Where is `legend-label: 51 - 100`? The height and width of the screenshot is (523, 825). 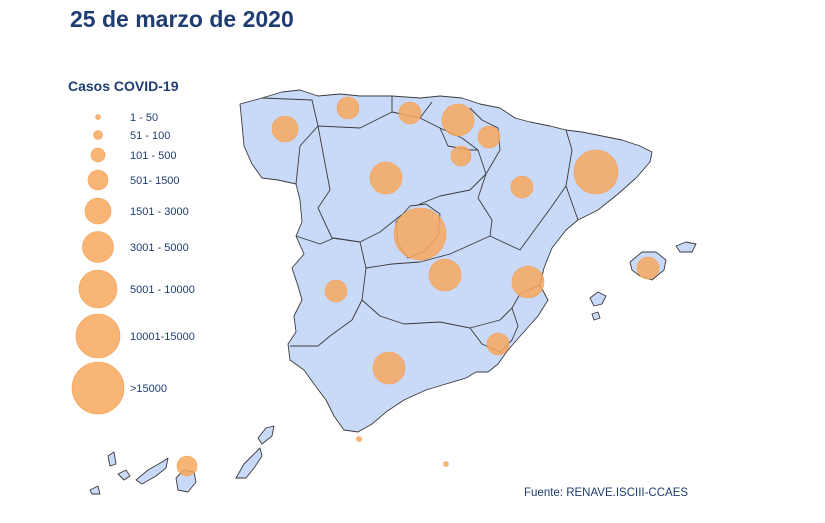
legend-label: 51 - 100 is located at coordinates (150, 136).